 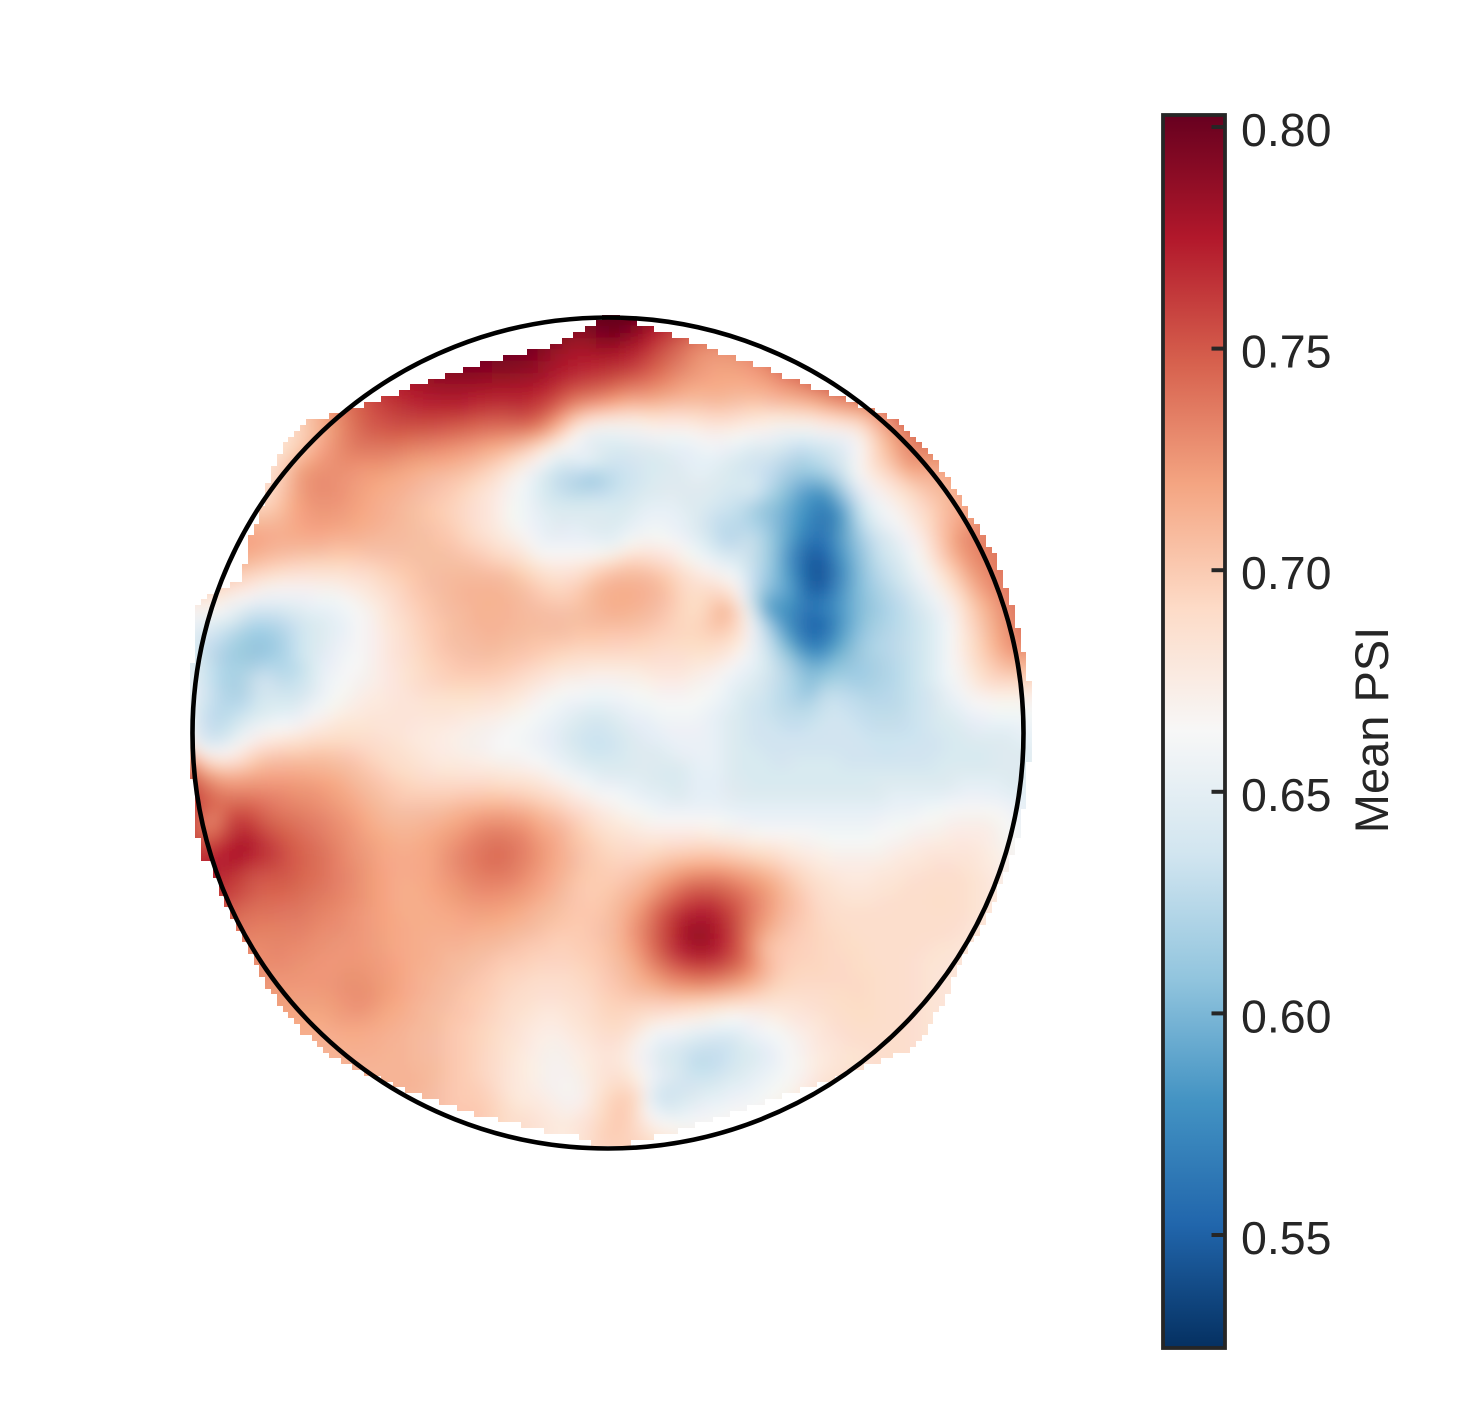 I want to click on svg-text: 0.75, so click(x=1286, y=352).